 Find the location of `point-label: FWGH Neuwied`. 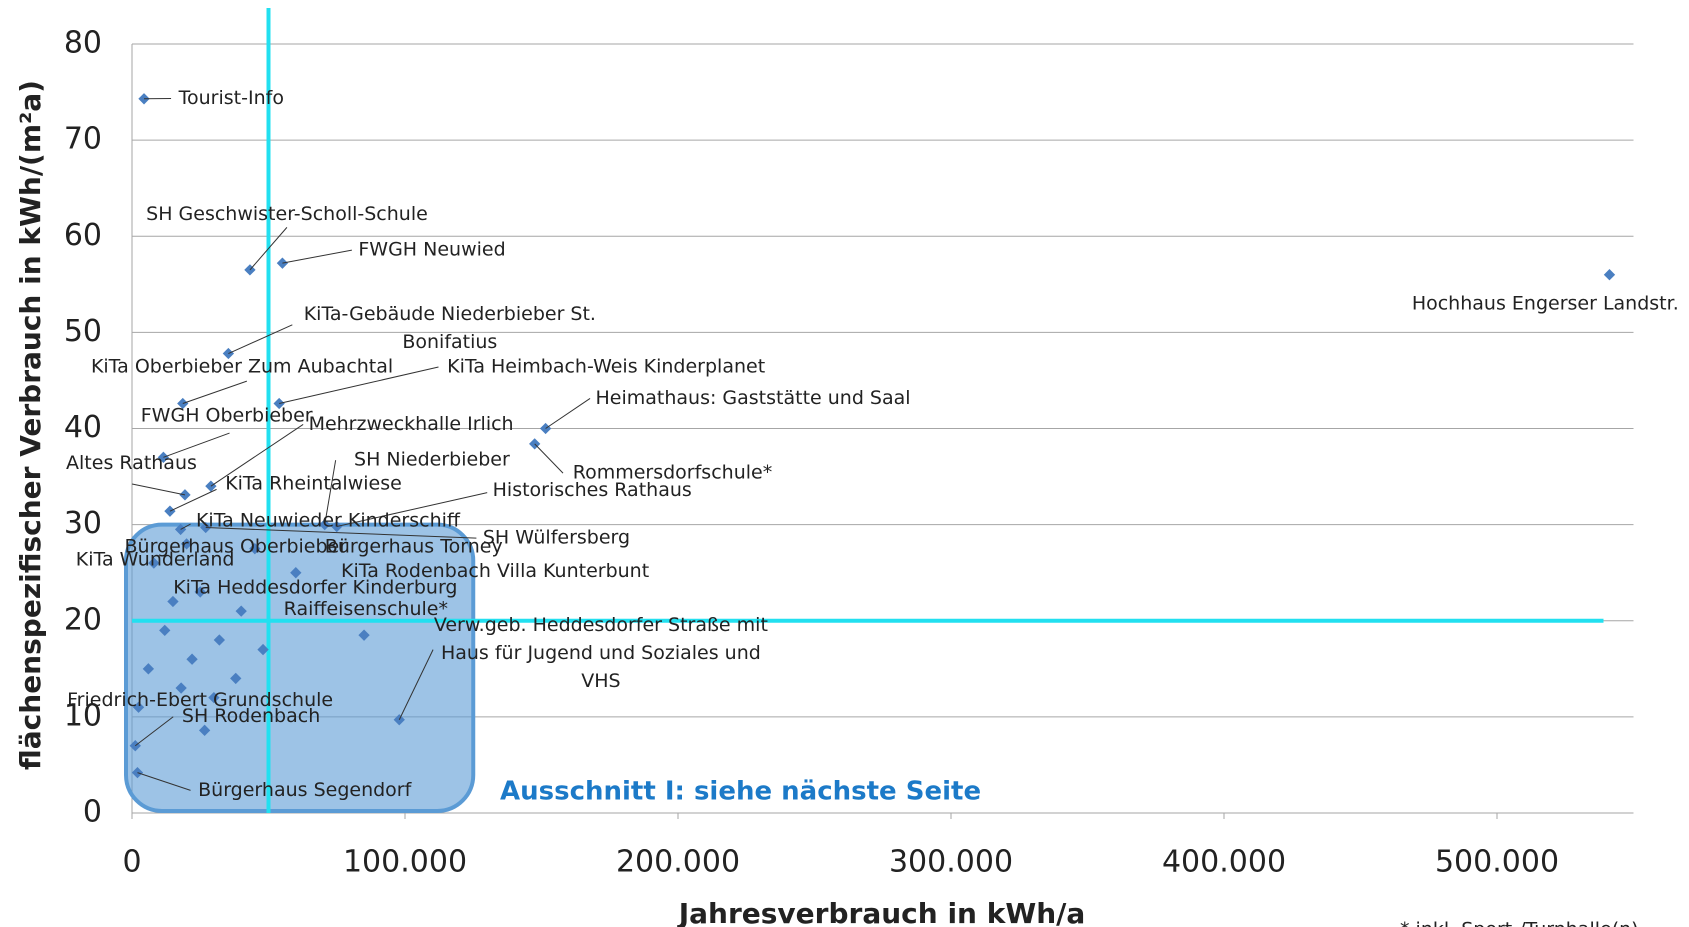

point-label: FWGH Neuwied is located at coordinates (431, 250).